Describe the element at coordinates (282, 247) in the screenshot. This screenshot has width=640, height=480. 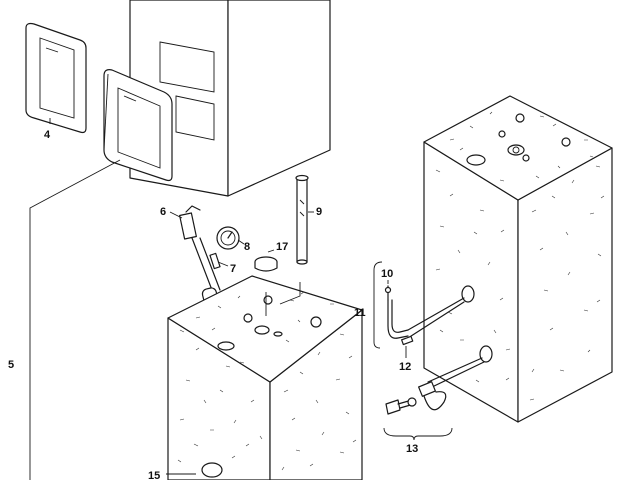
I see `label-17: 17` at that location.